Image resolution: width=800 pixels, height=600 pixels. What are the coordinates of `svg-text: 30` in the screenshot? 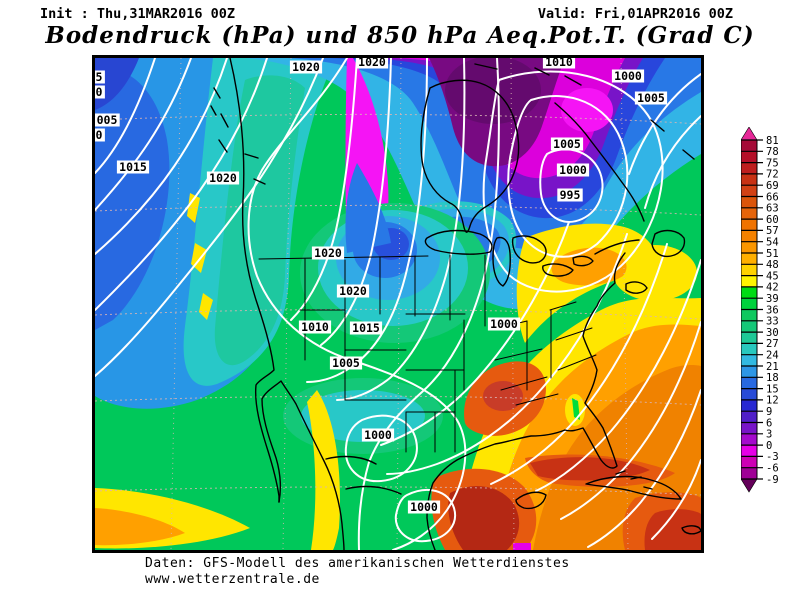 It's located at (772, 333).